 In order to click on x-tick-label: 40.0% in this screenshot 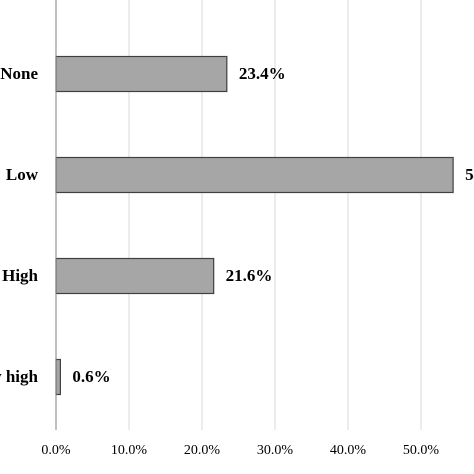, I will do `click(348, 450)`.